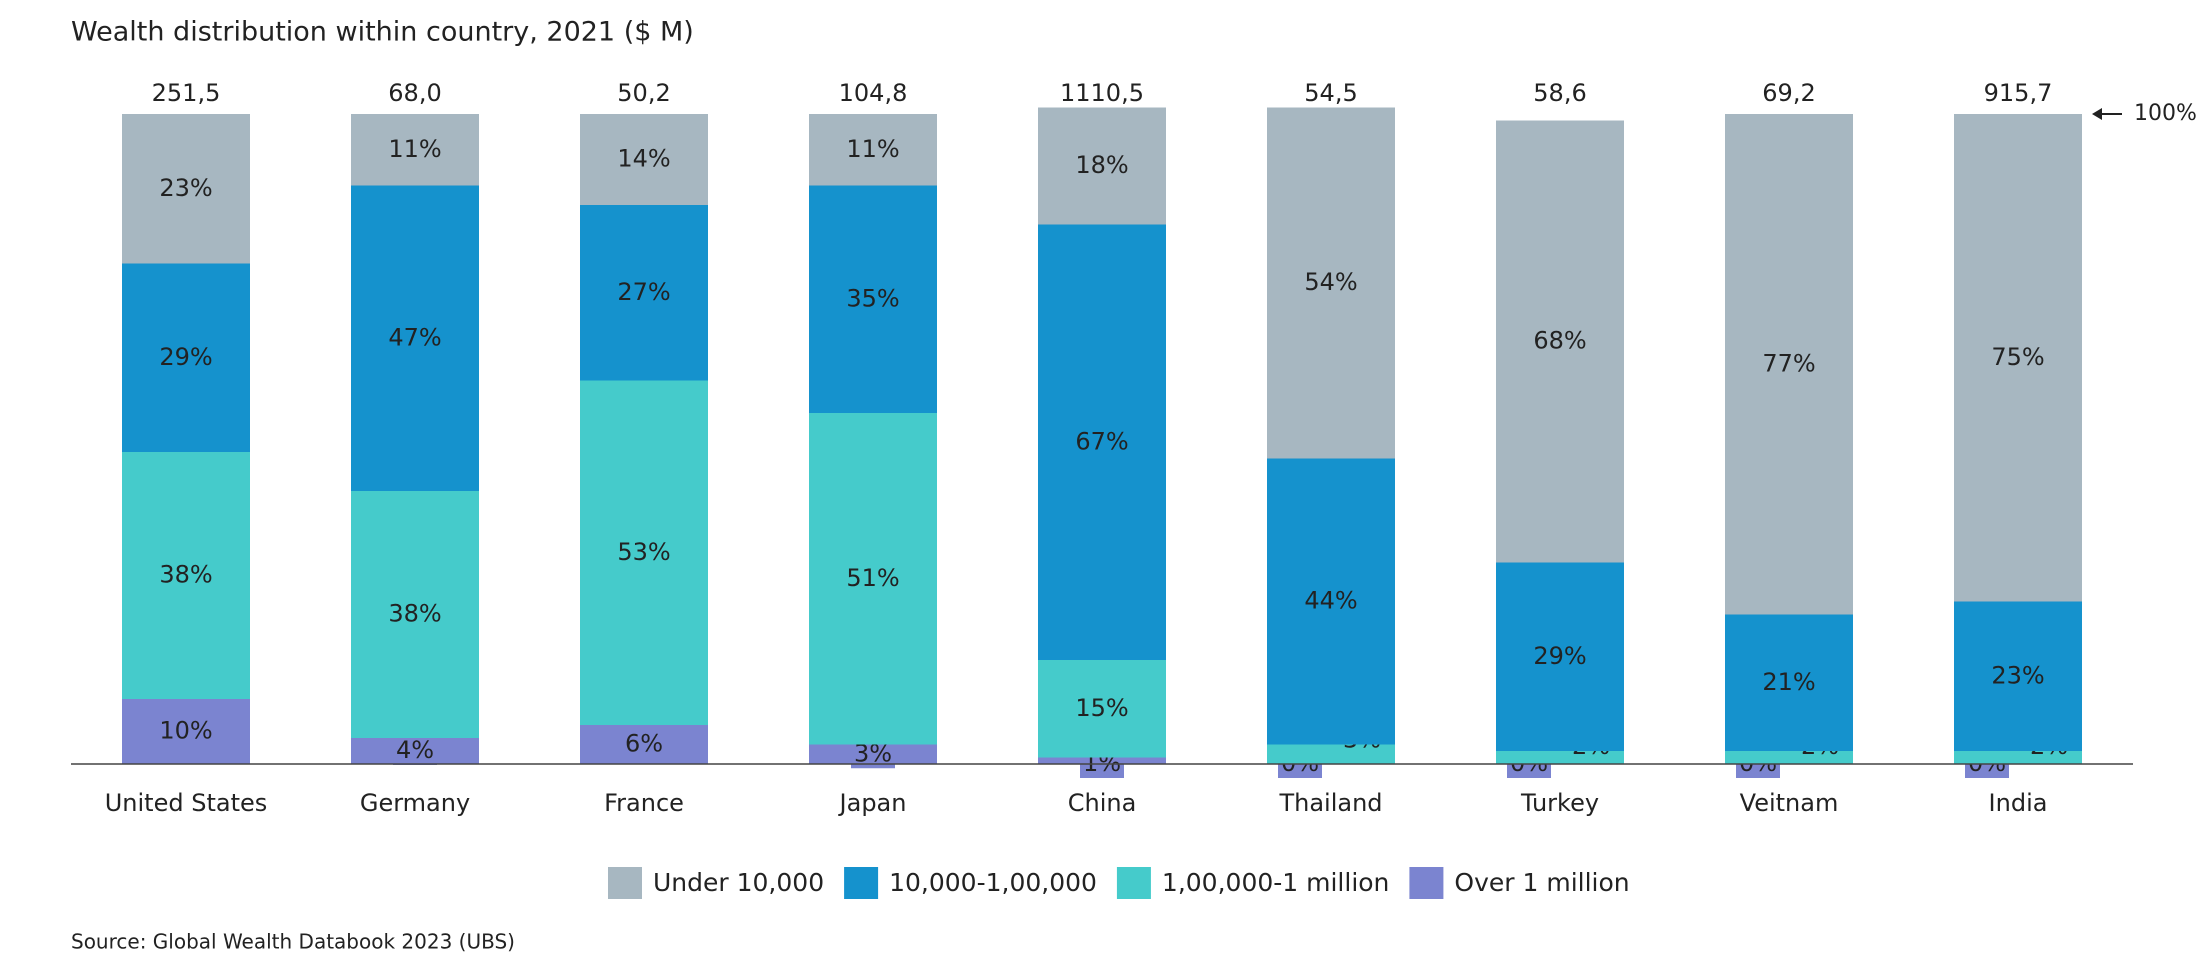  I want to click on value-label: 15%, so click(1101, 708).